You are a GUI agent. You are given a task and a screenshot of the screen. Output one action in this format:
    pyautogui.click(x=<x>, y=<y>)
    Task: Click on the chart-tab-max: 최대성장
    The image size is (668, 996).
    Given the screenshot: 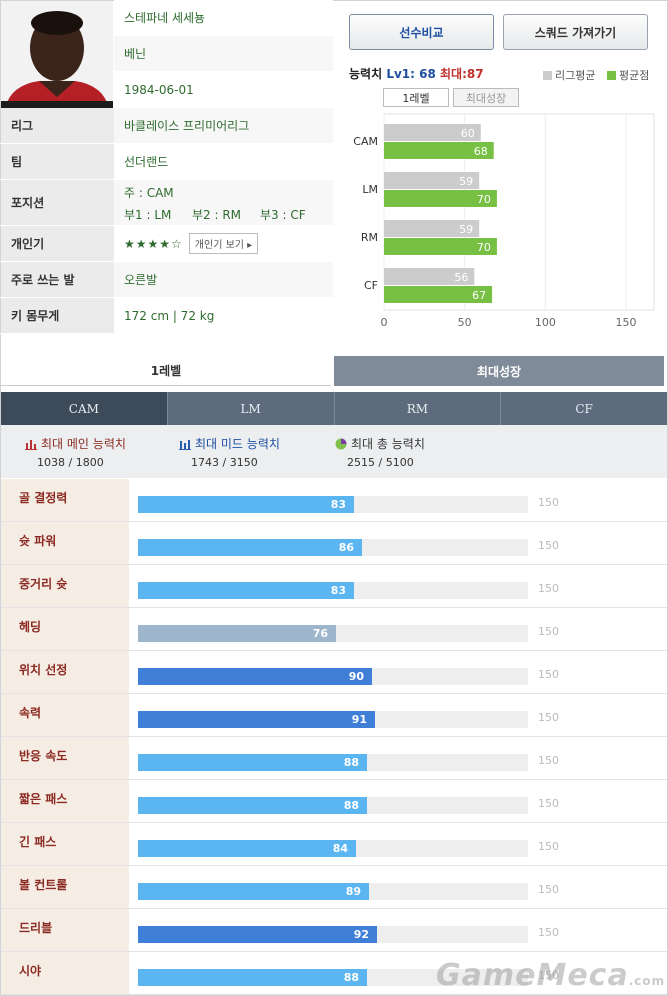 What is the action you would take?
    pyautogui.click(x=486, y=97)
    